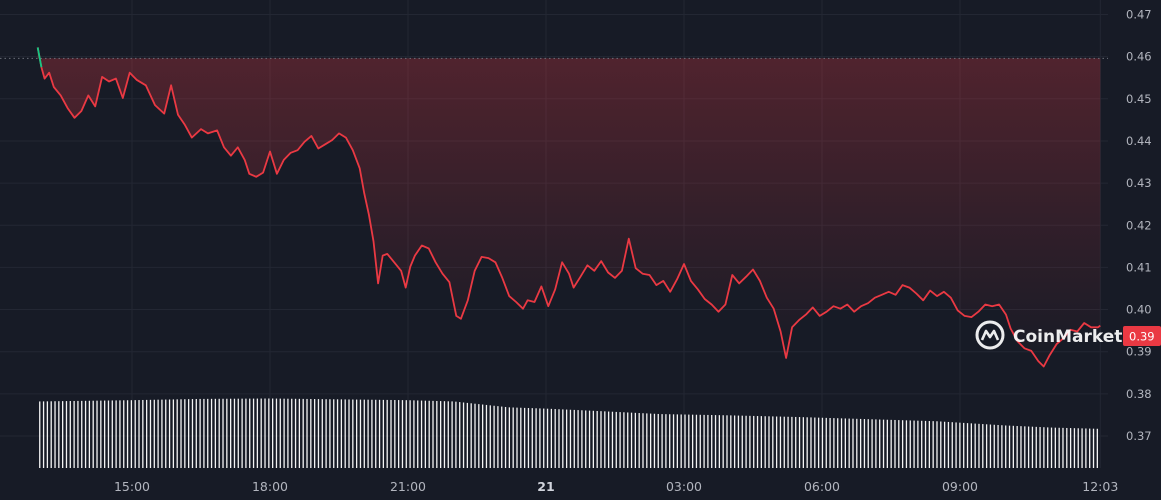 This screenshot has width=1161, height=500. Describe the element at coordinates (1139, 141) in the screenshot. I see `y-tick-label: 0.44` at that location.